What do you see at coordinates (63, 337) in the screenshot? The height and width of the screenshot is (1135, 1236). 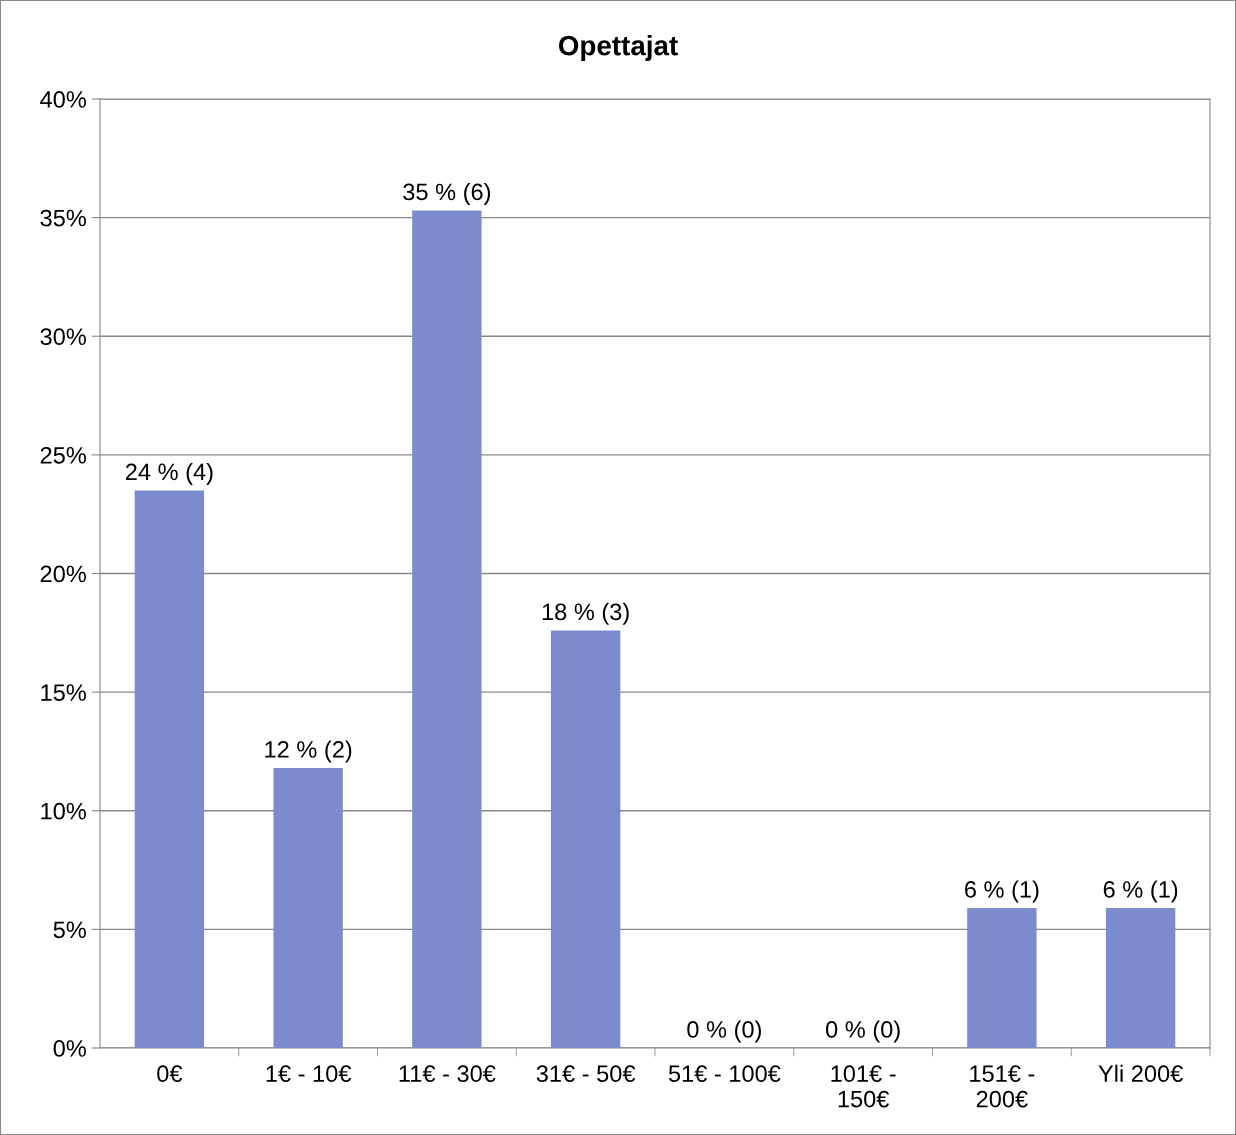 I see `y-tick-label: 30%` at bounding box center [63, 337].